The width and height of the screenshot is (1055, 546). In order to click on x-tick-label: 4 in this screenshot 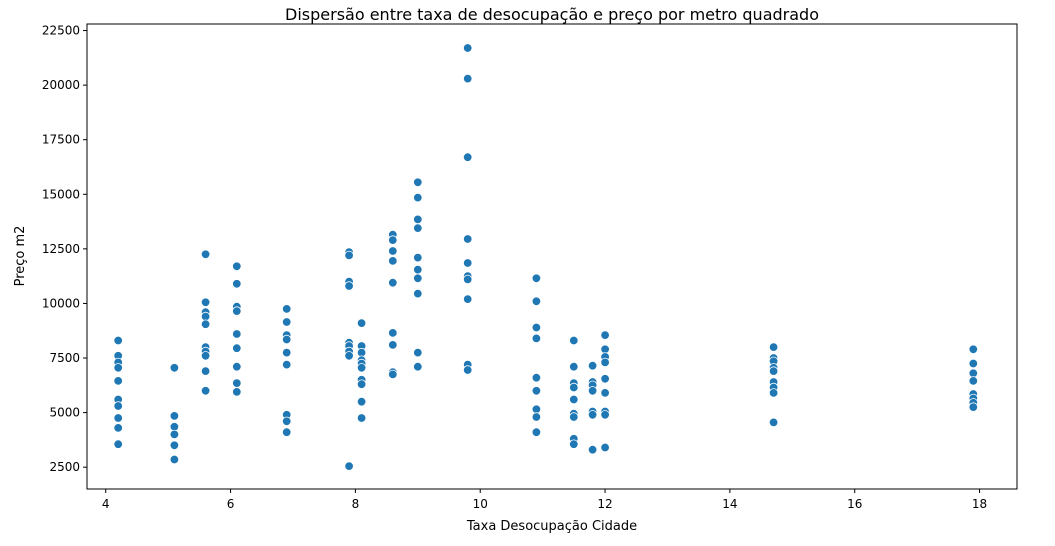, I will do `click(106, 504)`.